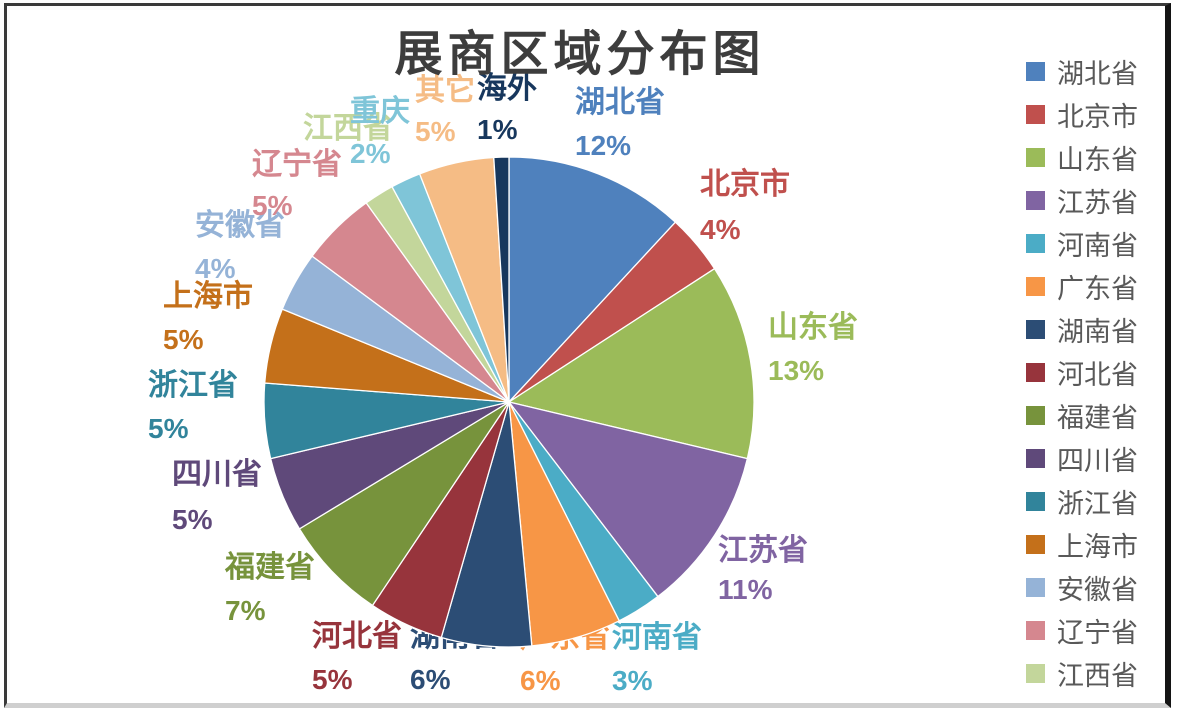 This screenshot has height=715, width=1178. Describe the element at coordinates (507, 109) in the screenshot. I see `slice-label-17: 海外 1%` at that location.